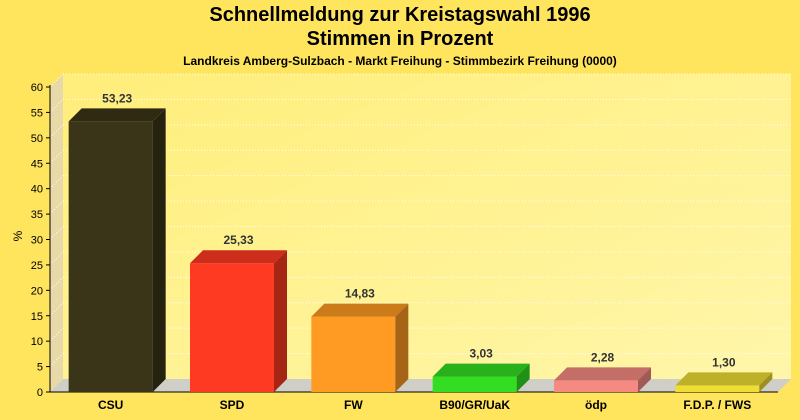  What do you see at coordinates (37, 164) in the screenshot?
I see `y-tick-label: 45` at bounding box center [37, 164].